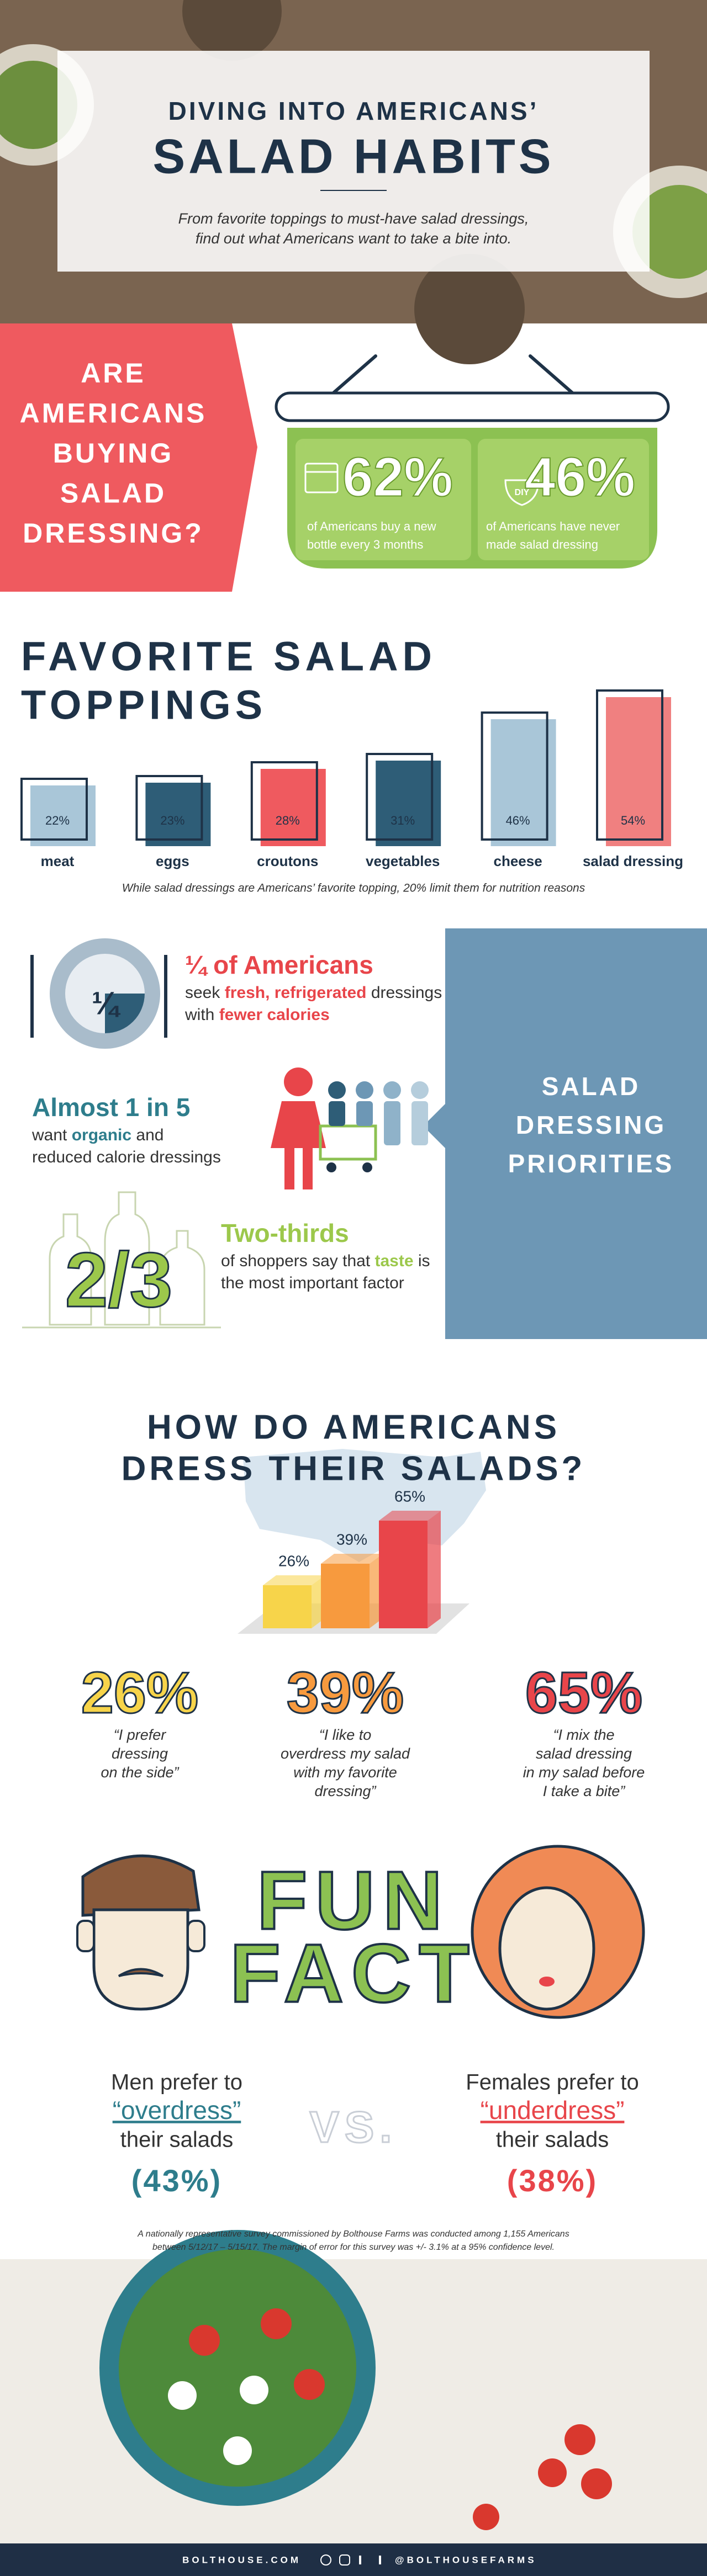 The height and width of the screenshot is (2576, 707). What do you see at coordinates (293, 1560) in the screenshot?
I see `value-label: 26%` at bounding box center [293, 1560].